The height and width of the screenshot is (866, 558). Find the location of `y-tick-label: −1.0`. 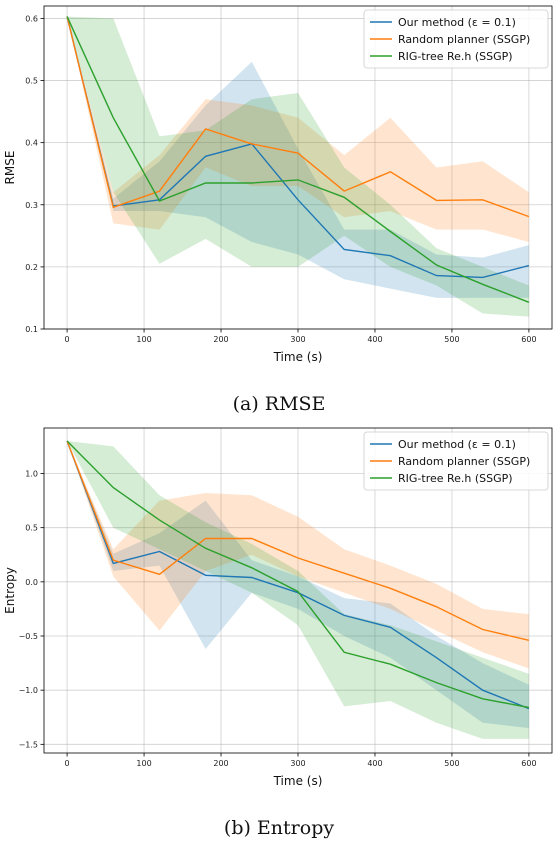

y-tick-label: −1.0 is located at coordinates (28, 690).